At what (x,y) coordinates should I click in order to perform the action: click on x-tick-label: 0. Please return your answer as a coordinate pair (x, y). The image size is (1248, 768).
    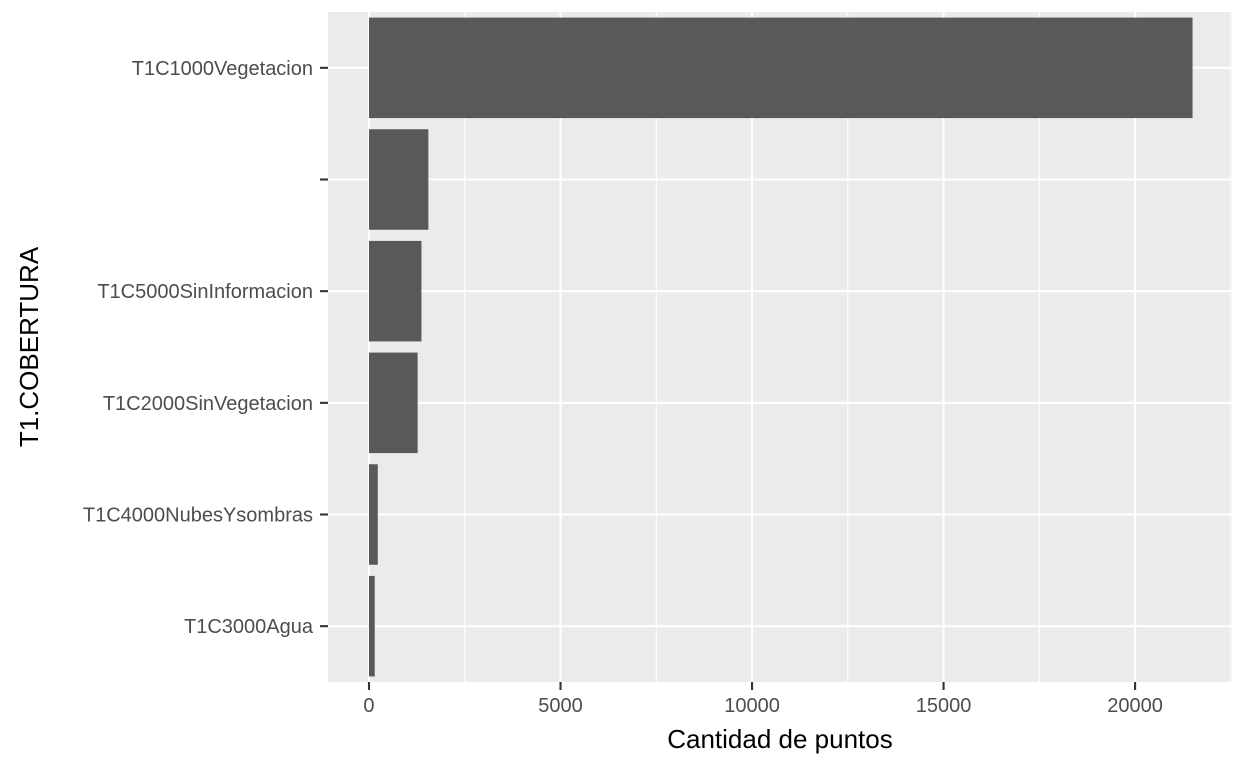
    Looking at the image, I should click on (368, 706).